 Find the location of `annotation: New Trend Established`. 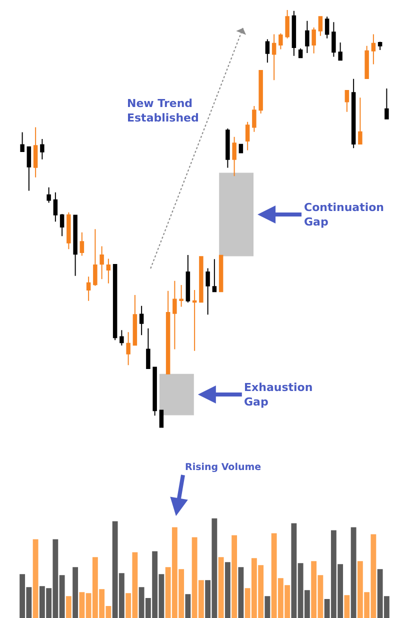

annotation: New Trend Established is located at coordinates (163, 110).